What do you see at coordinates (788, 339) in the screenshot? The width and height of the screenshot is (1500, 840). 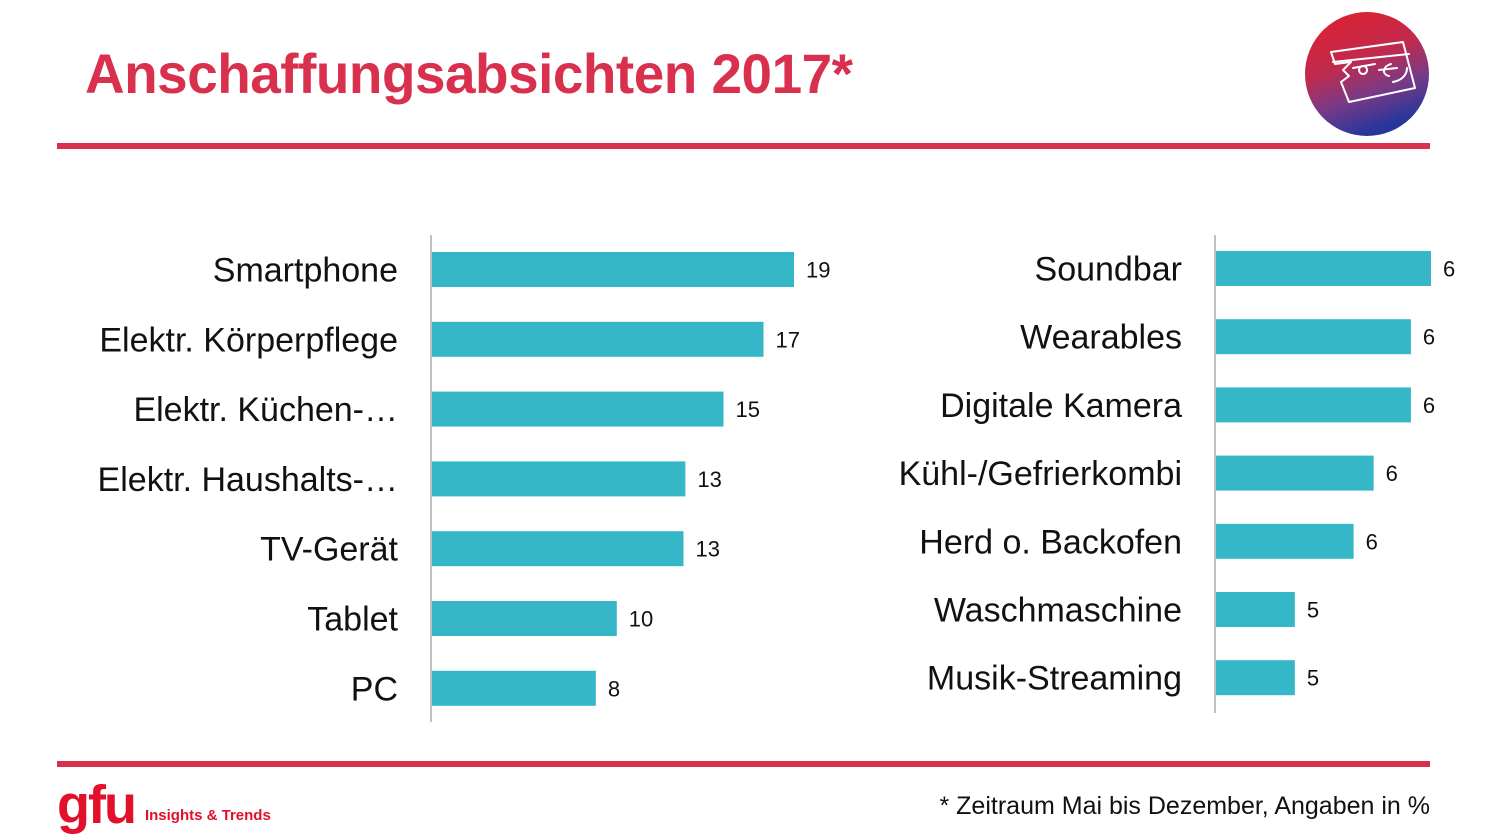 I see `data-label: 17` at bounding box center [788, 339].